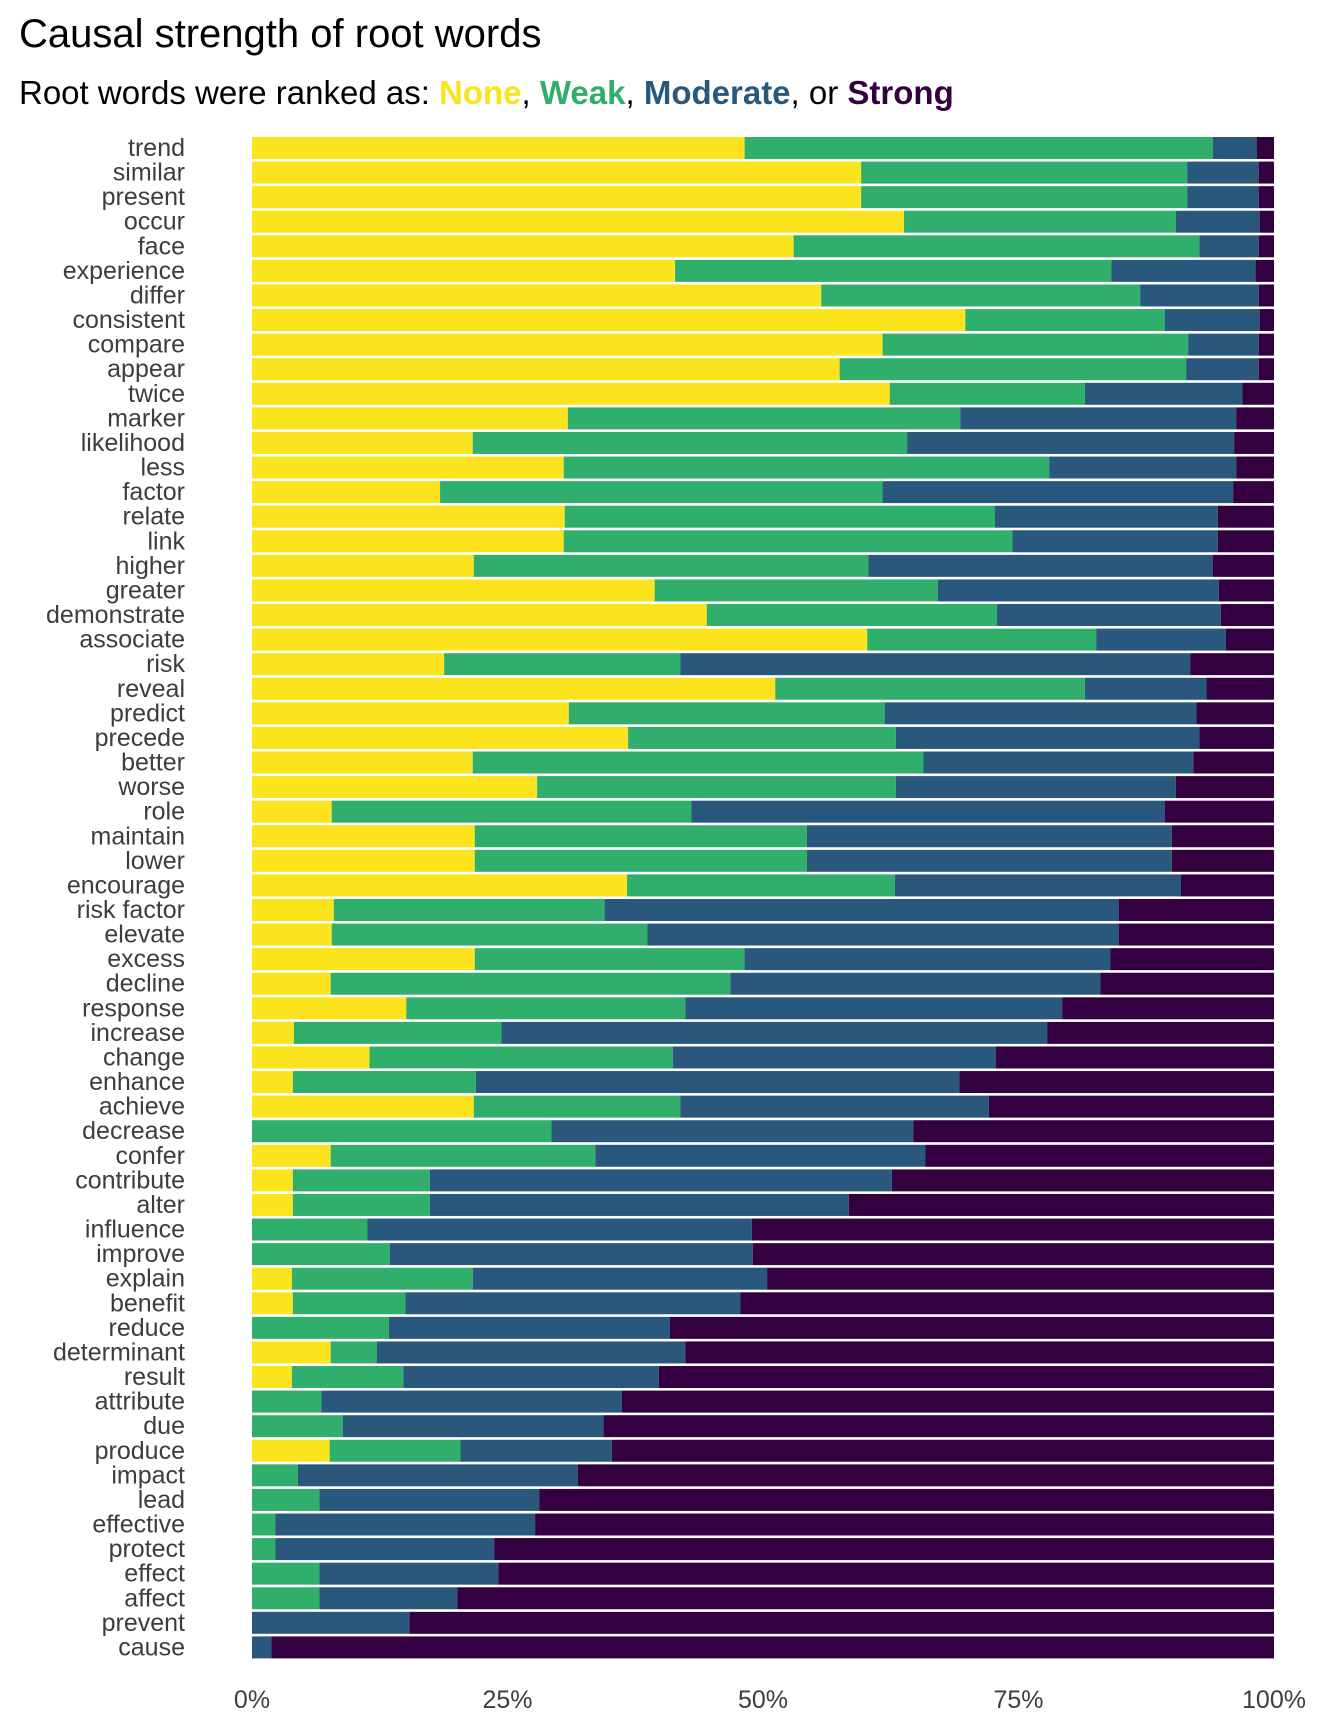 This screenshot has height=1728, width=1344. What do you see at coordinates (153, 517) in the screenshot?
I see `y-axis-label: relate` at bounding box center [153, 517].